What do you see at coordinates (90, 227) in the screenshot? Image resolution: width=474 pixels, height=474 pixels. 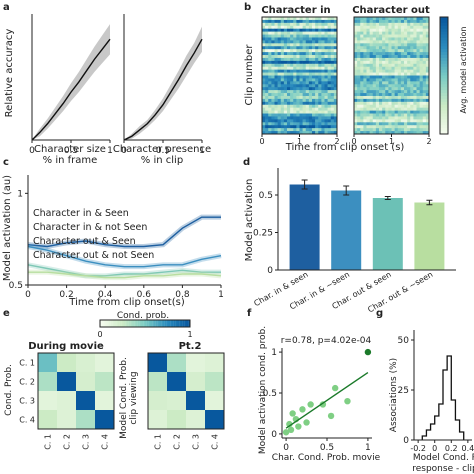 I see `legend-entry: Character in & not Seen` at bounding box center [90, 227].